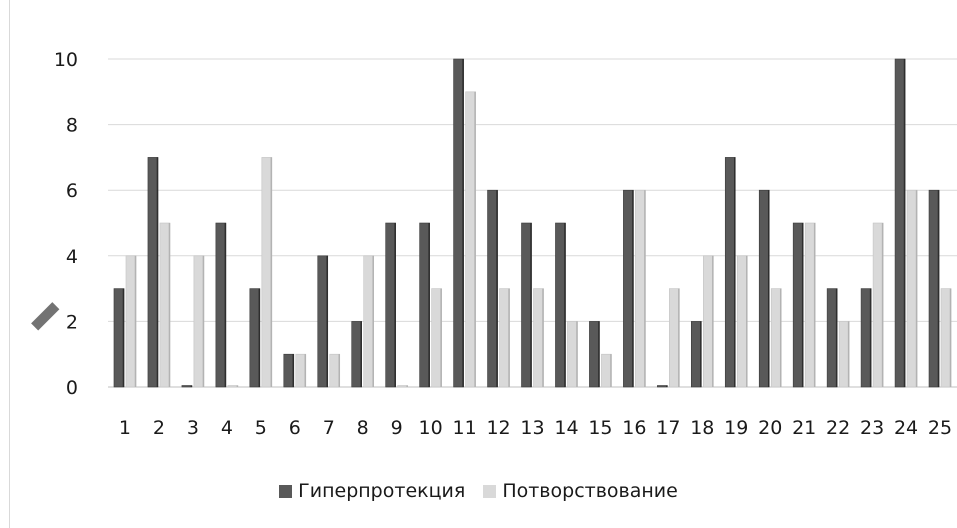 The image size is (957, 528). I want to click on x-tick-label: 21, so click(804, 428).